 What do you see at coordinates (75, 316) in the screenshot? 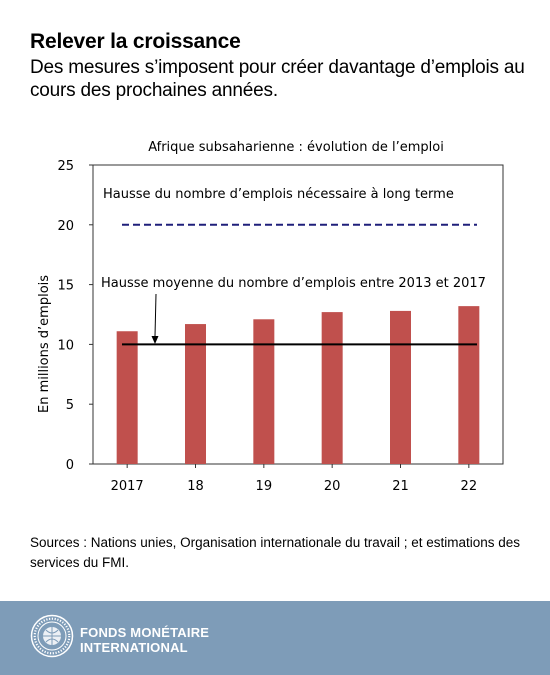
I see `y-axis: 0 5 10 15 20 25` at bounding box center [75, 316].